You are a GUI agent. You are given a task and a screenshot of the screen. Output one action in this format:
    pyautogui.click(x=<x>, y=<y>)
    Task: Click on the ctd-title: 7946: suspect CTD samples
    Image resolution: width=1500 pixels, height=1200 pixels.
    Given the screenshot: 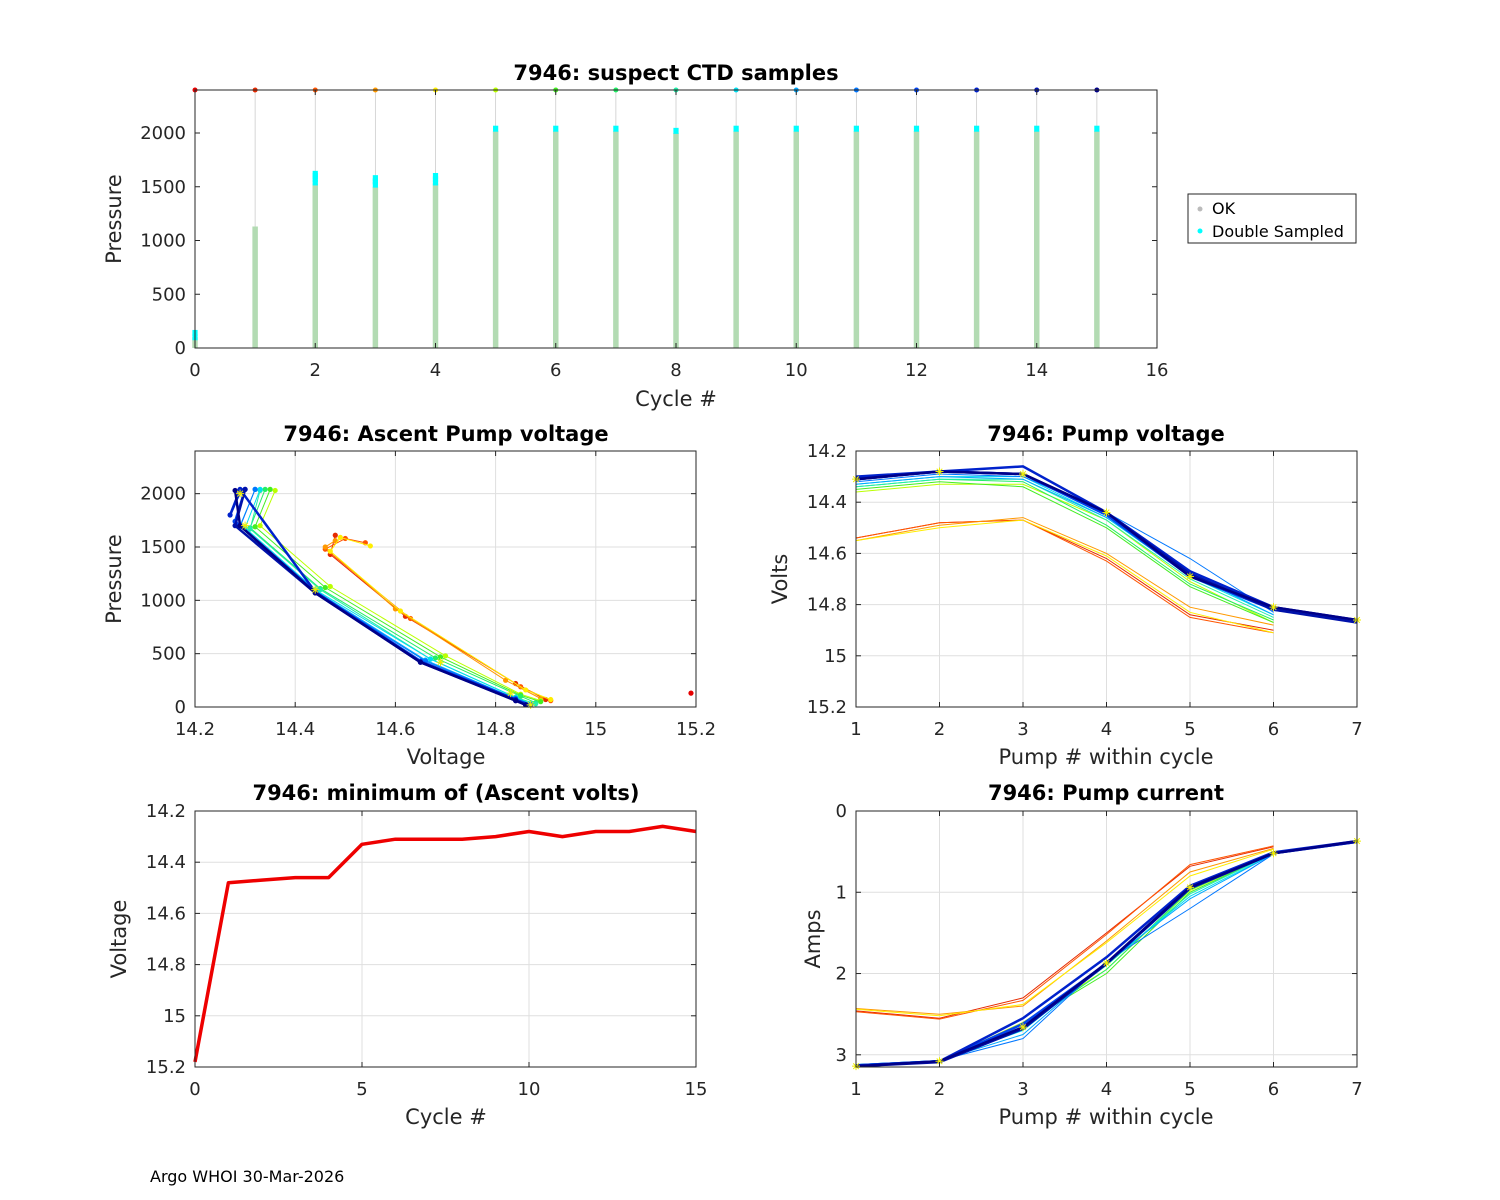 What is the action you would take?
    pyautogui.click(x=675, y=73)
    